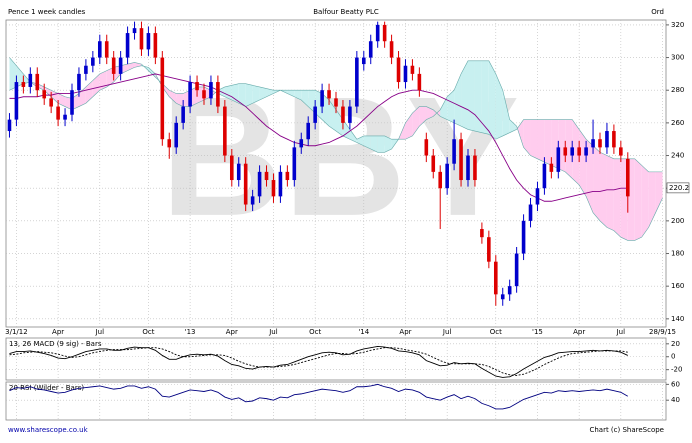  What do you see at coordinates (47, 12) in the screenshot?
I see `y-label: Pence 1 week candles` at bounding box center [47, 12].